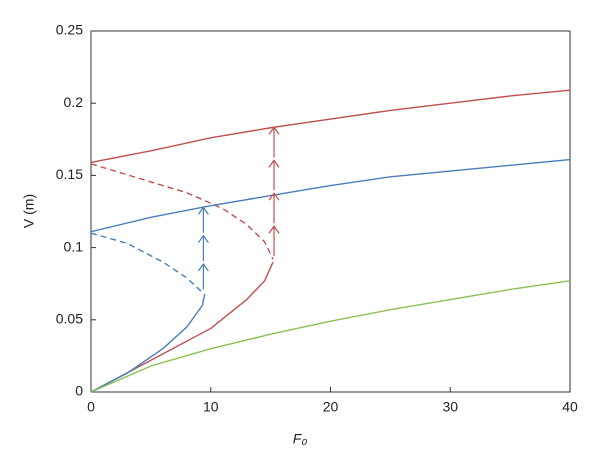 This screenshot has width=600, height=472. I want to click on x-tick-label: 10, so click(211, 407).